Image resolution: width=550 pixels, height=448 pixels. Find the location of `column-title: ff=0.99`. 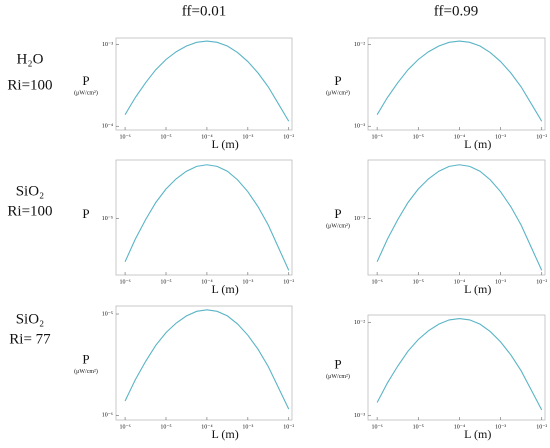

column-title: ff=0.99 is located at coordinates (456, 11).